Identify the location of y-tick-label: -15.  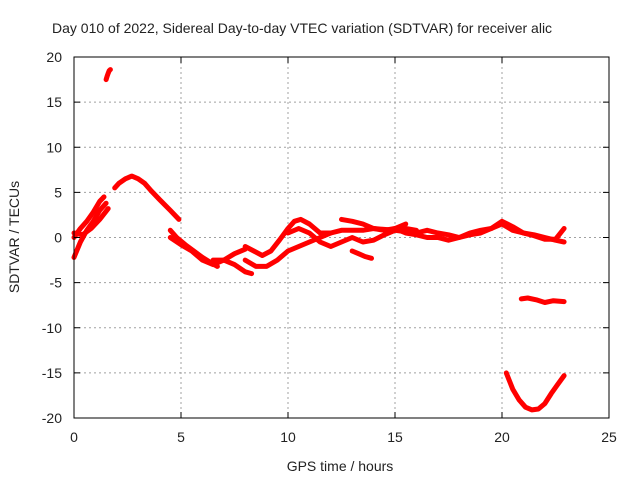
(52, 373).